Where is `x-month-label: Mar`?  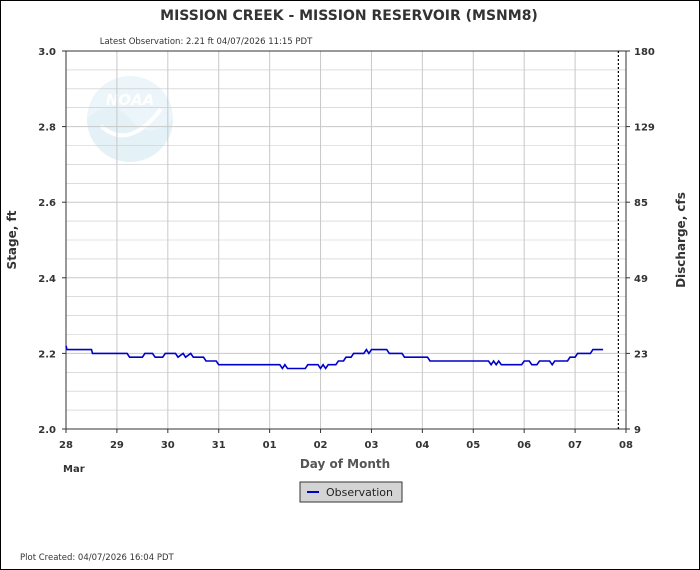 x-month-label: Mar is located at coordinates (74, 469).